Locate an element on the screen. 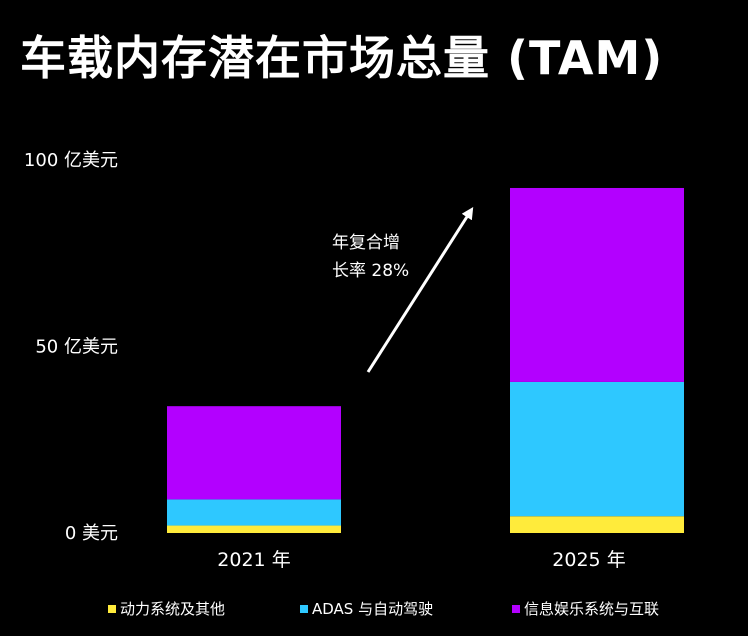 The width and height of the screenshot is (748, 636). growth-arrow is located at coordinates (420, 289).